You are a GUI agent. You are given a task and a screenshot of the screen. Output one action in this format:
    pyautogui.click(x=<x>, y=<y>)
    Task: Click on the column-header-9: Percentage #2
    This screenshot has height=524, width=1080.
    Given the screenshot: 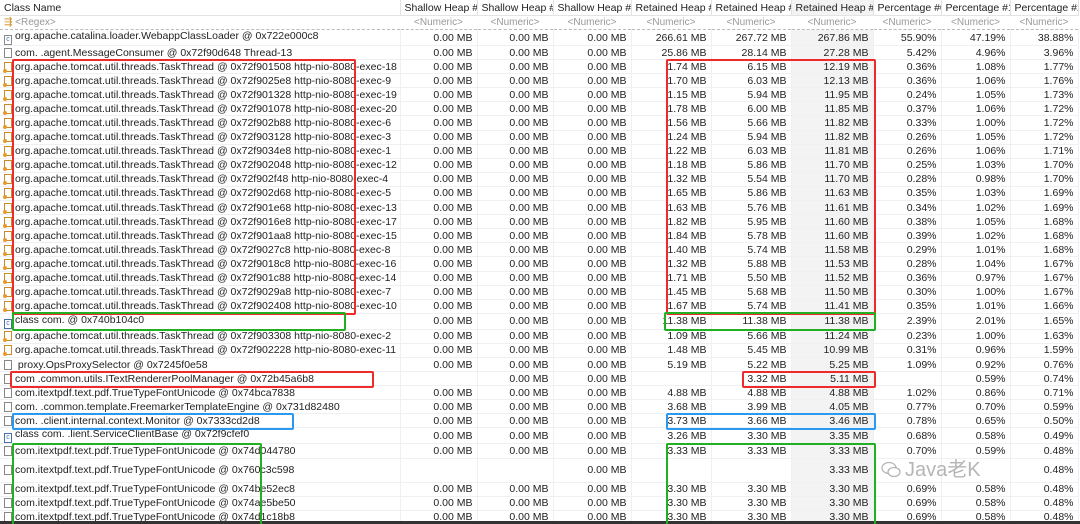 What is the action you would take?
    pyautogui.click(x=1044, y=8)
    